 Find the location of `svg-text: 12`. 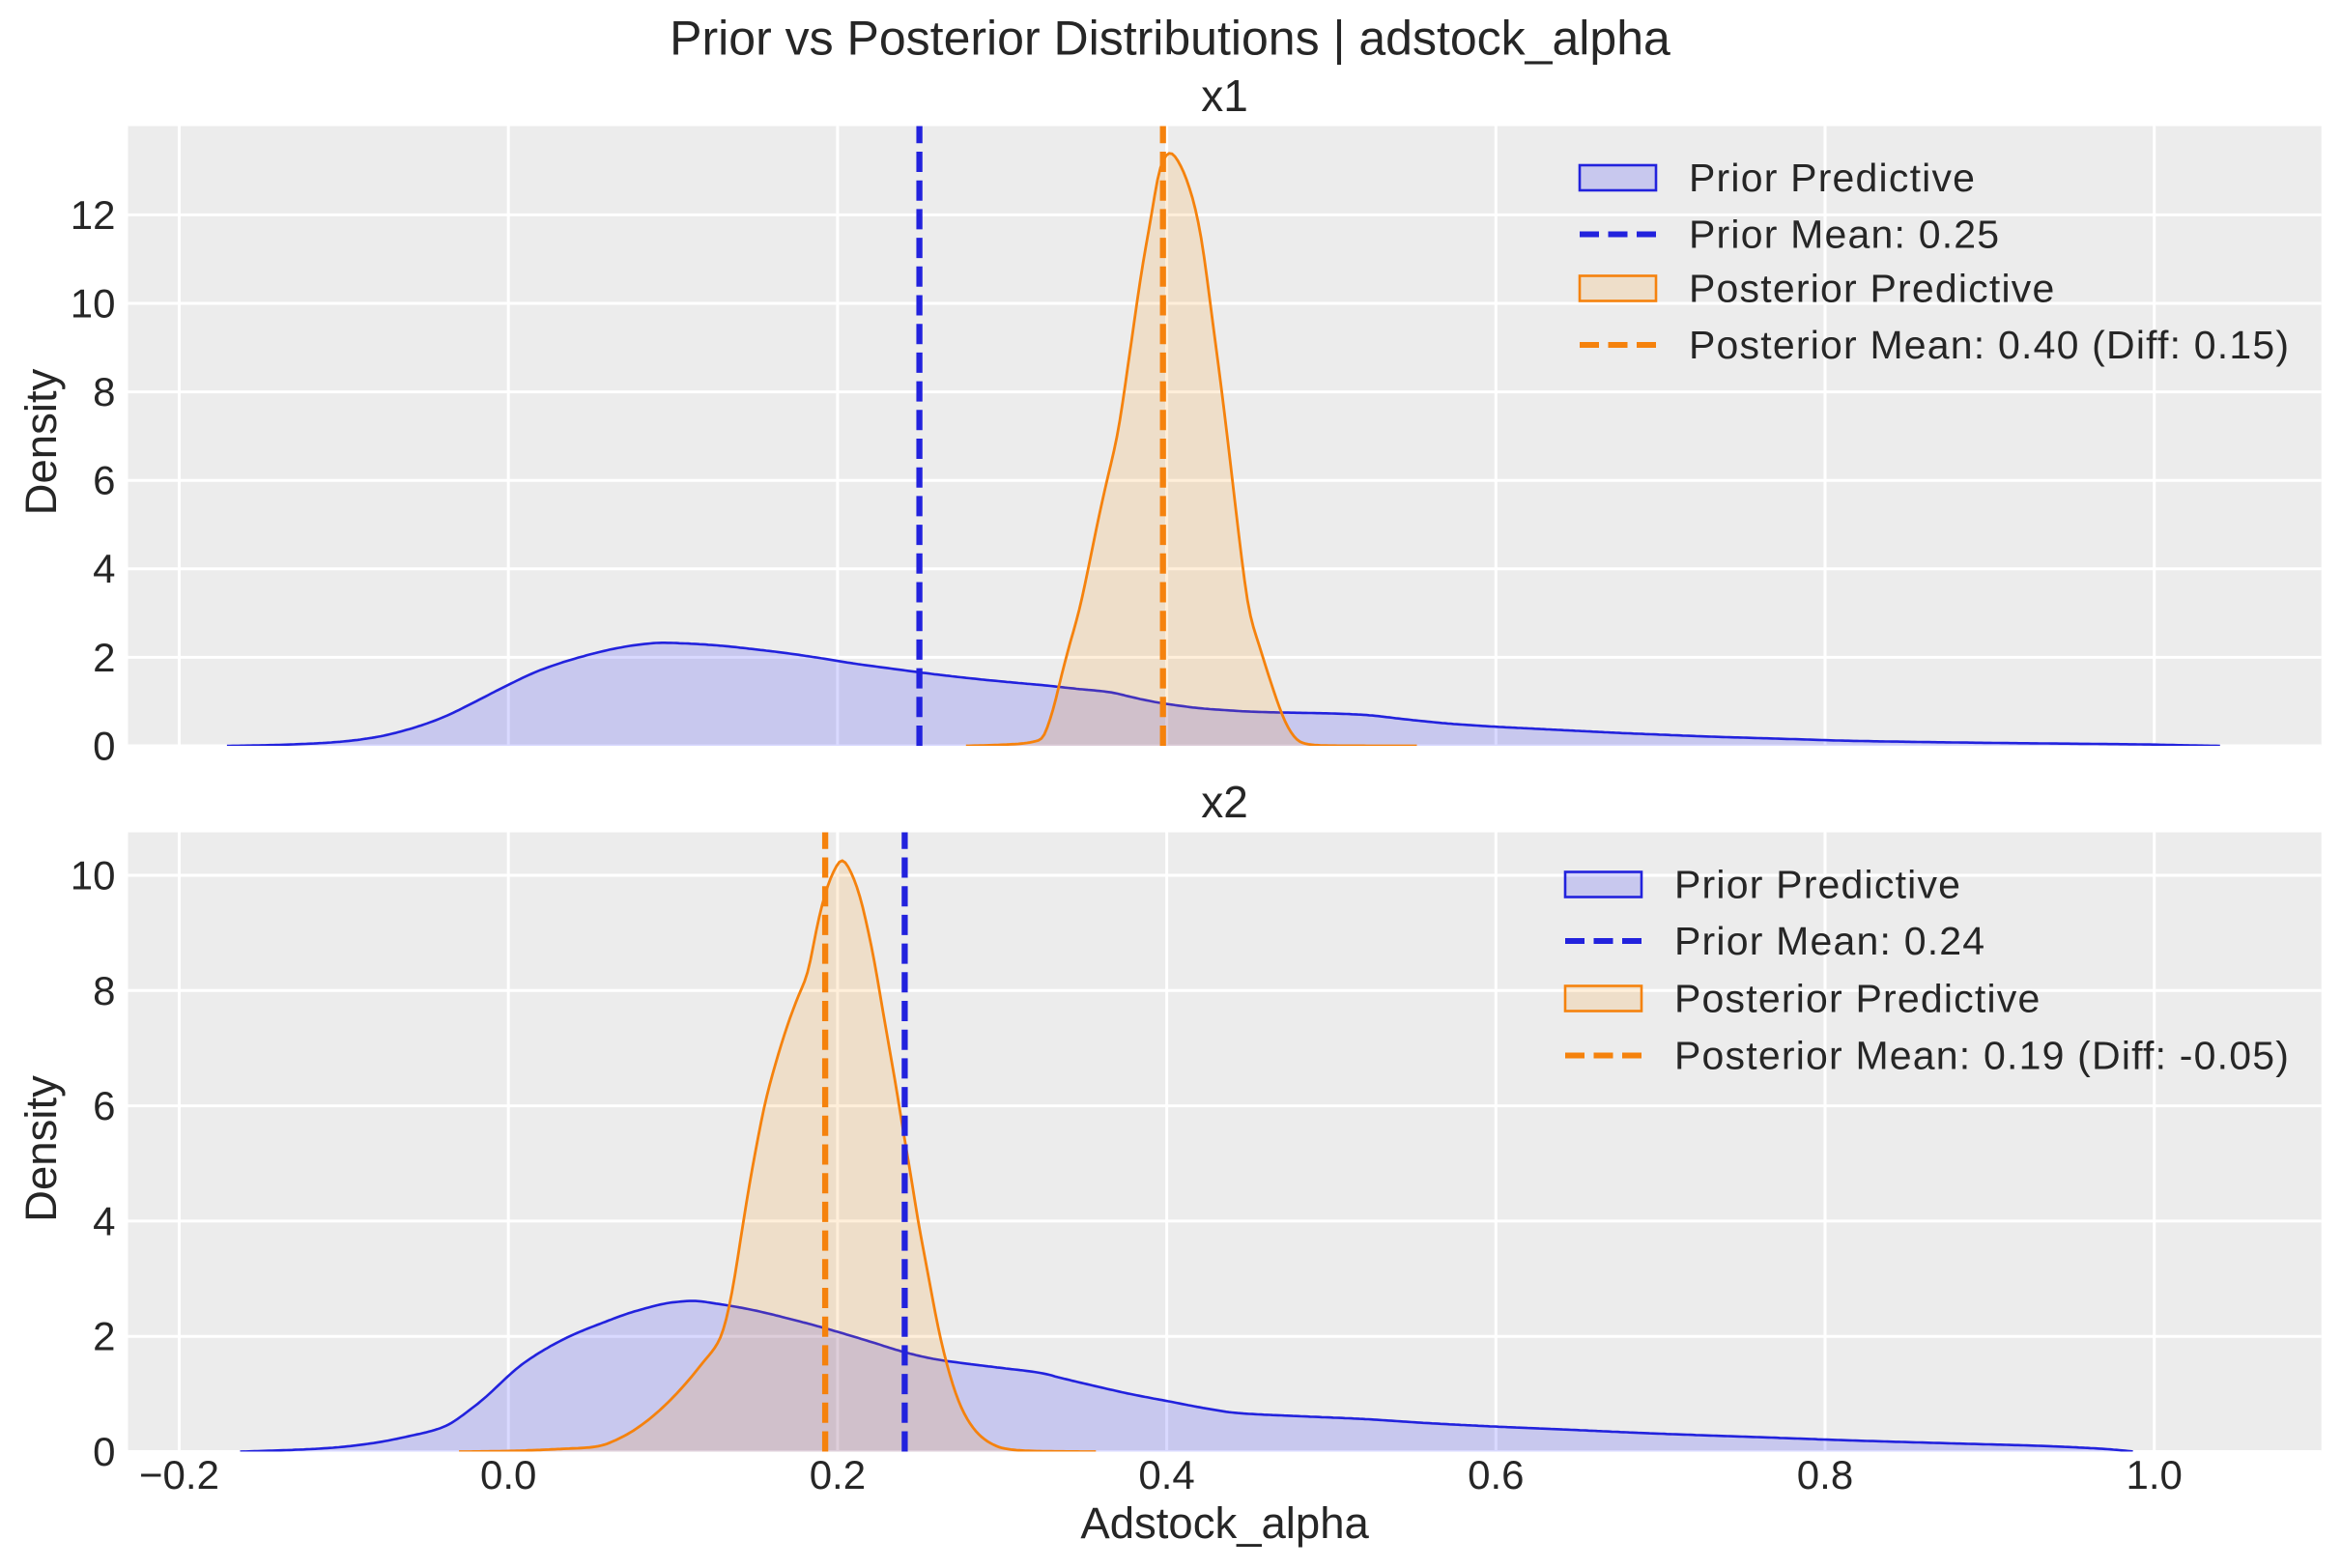

svg-text: 12 is located at coordinates (94, 215).